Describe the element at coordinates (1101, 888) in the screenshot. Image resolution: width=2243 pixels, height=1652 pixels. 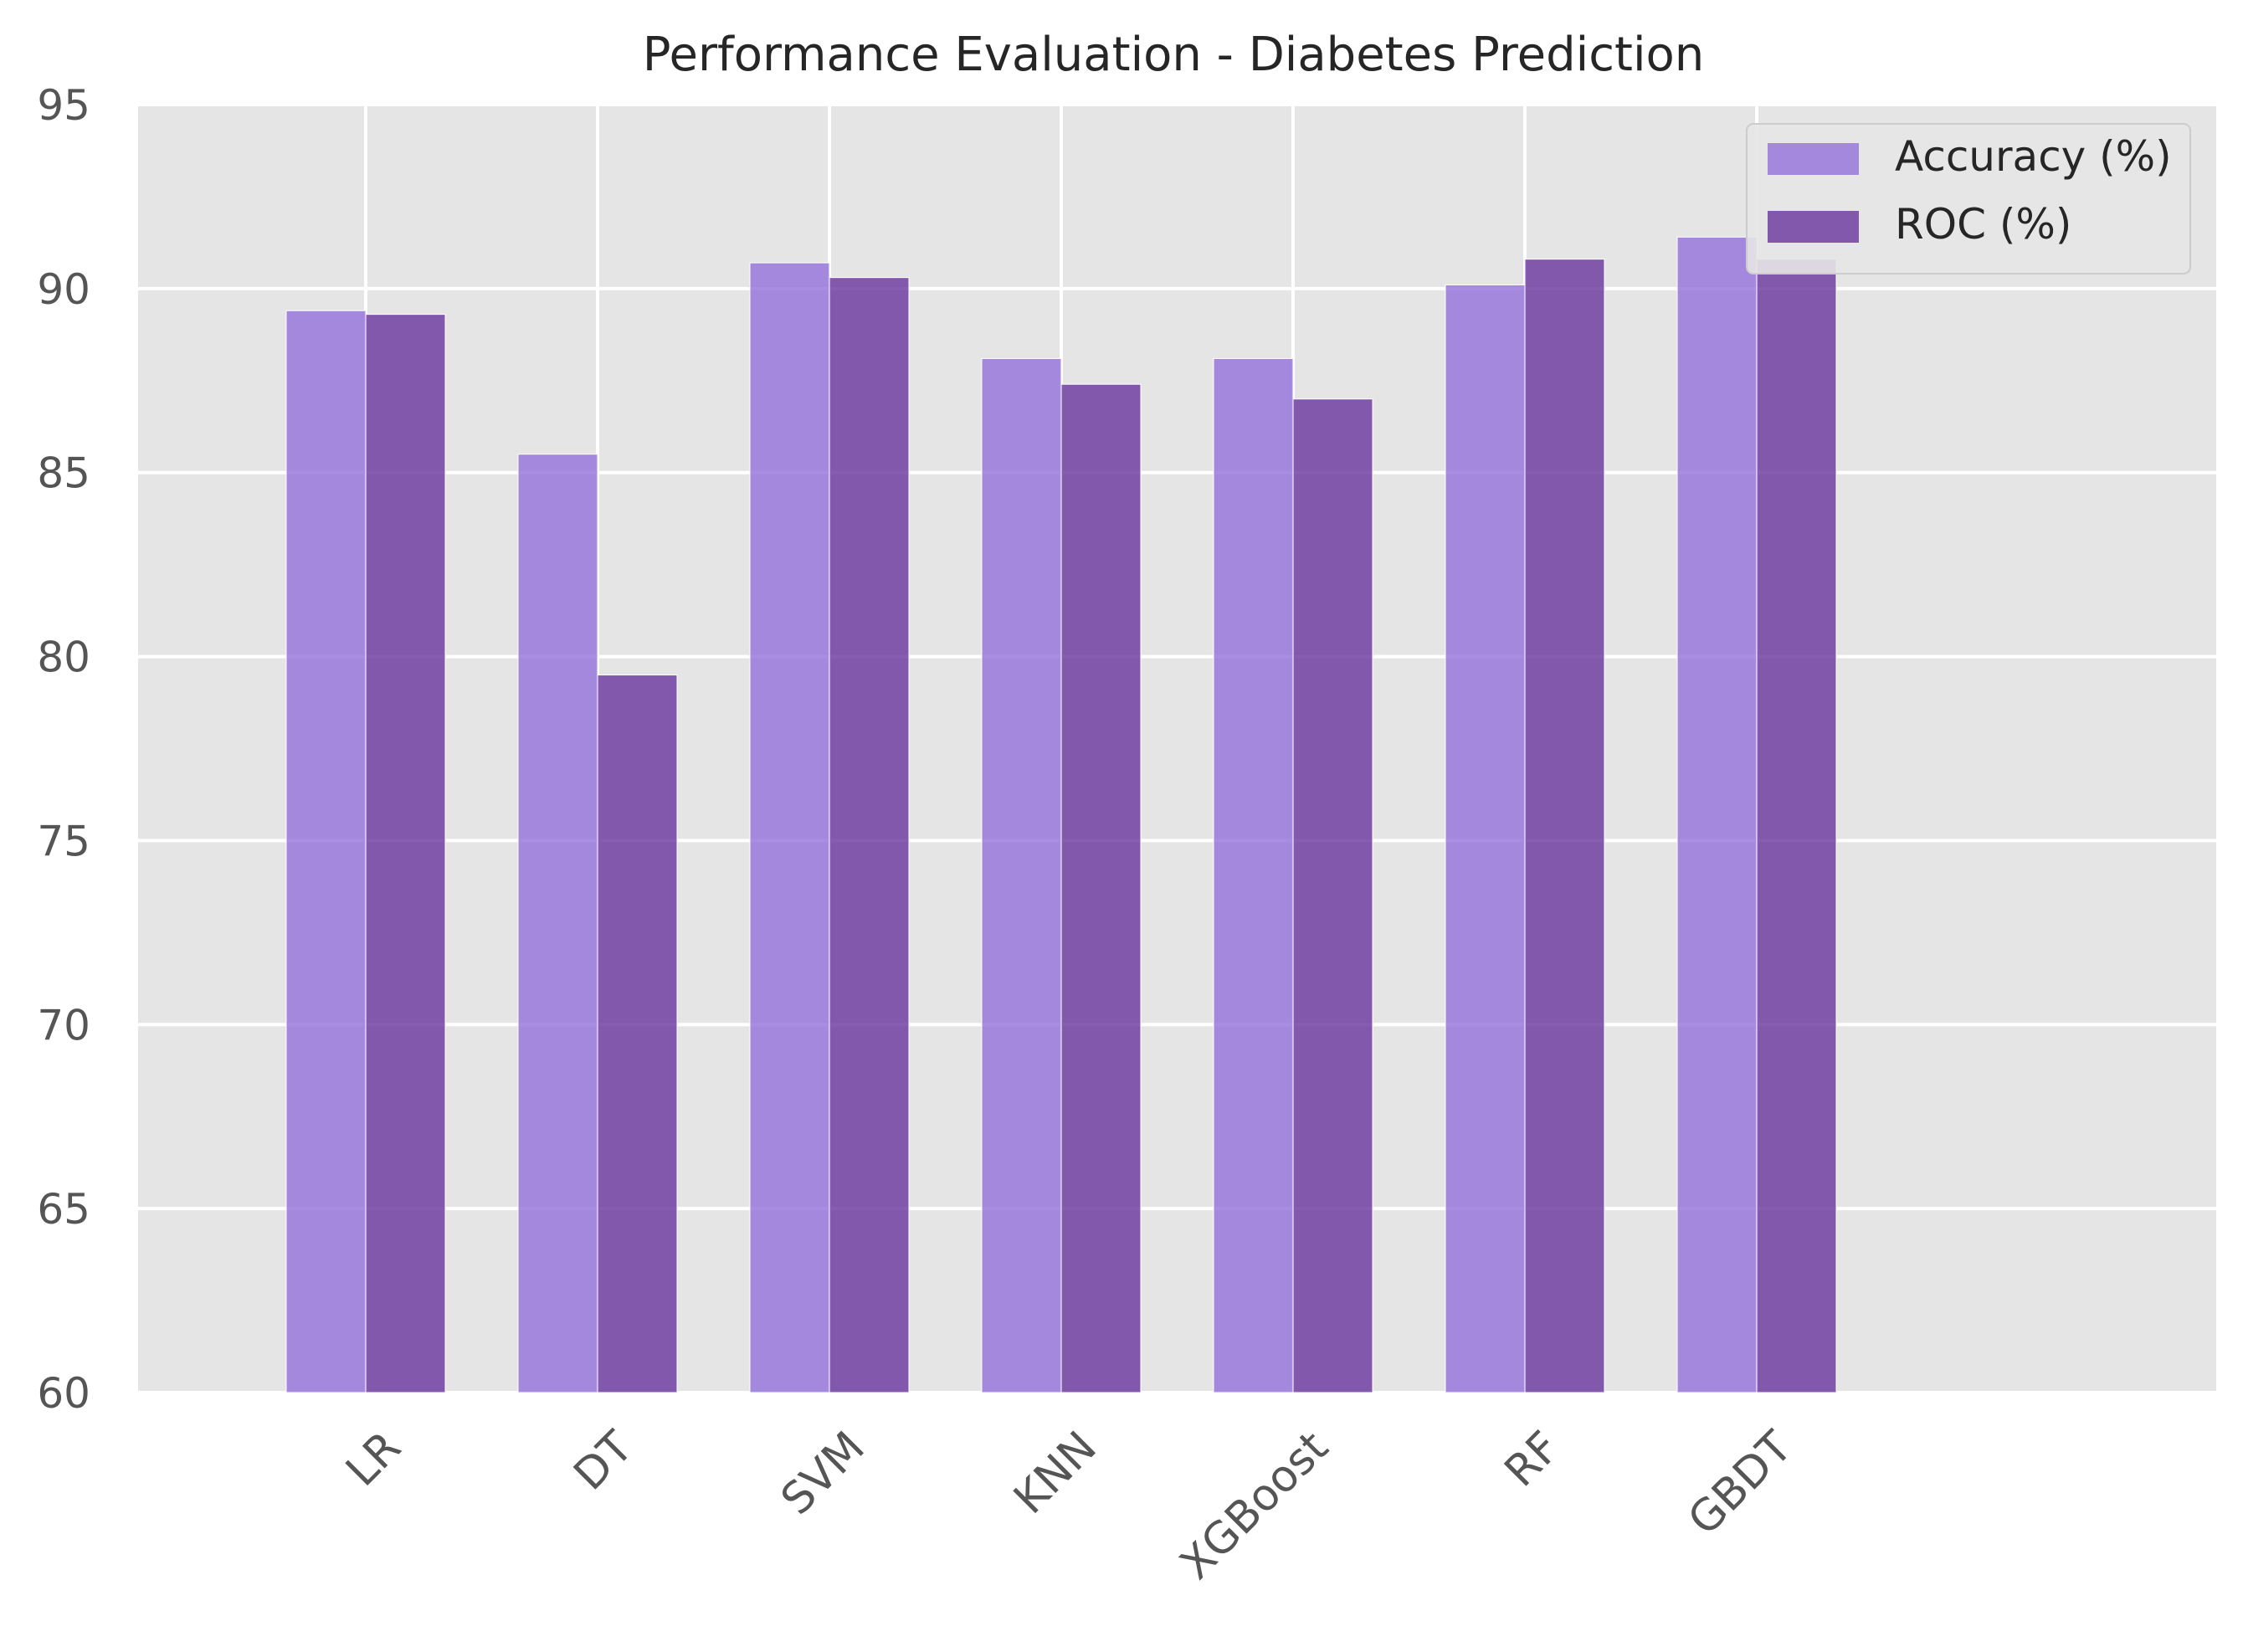
I see `bar-roc-knn` at that location.